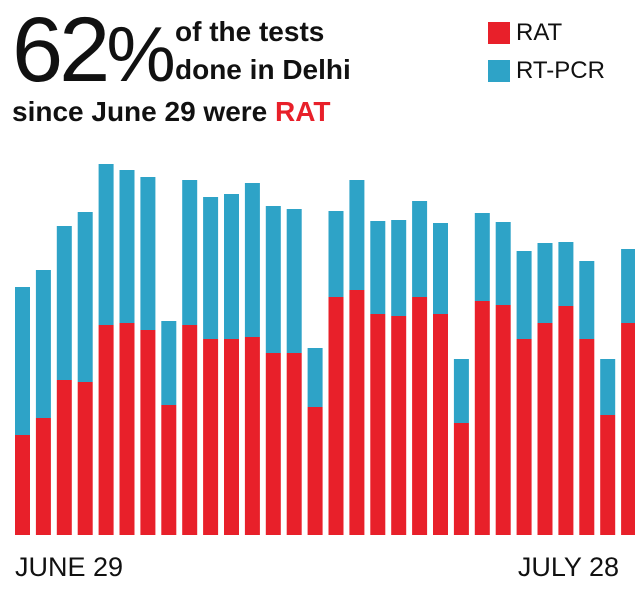 This screenshot has height=605, width=635. I want to click on legend-item-rtpcr: RT-PCR, so click(546, 71).